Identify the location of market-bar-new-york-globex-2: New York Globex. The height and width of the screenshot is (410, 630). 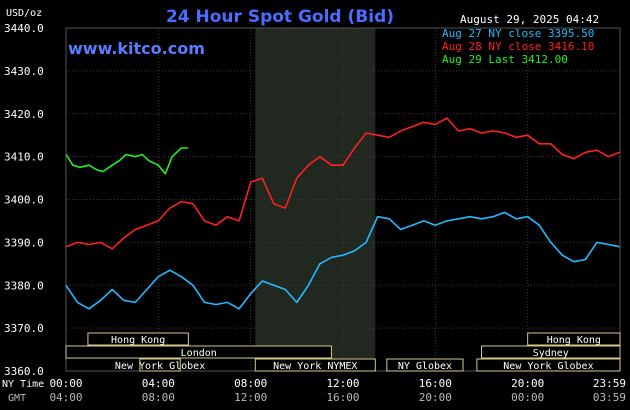
(548, 365).